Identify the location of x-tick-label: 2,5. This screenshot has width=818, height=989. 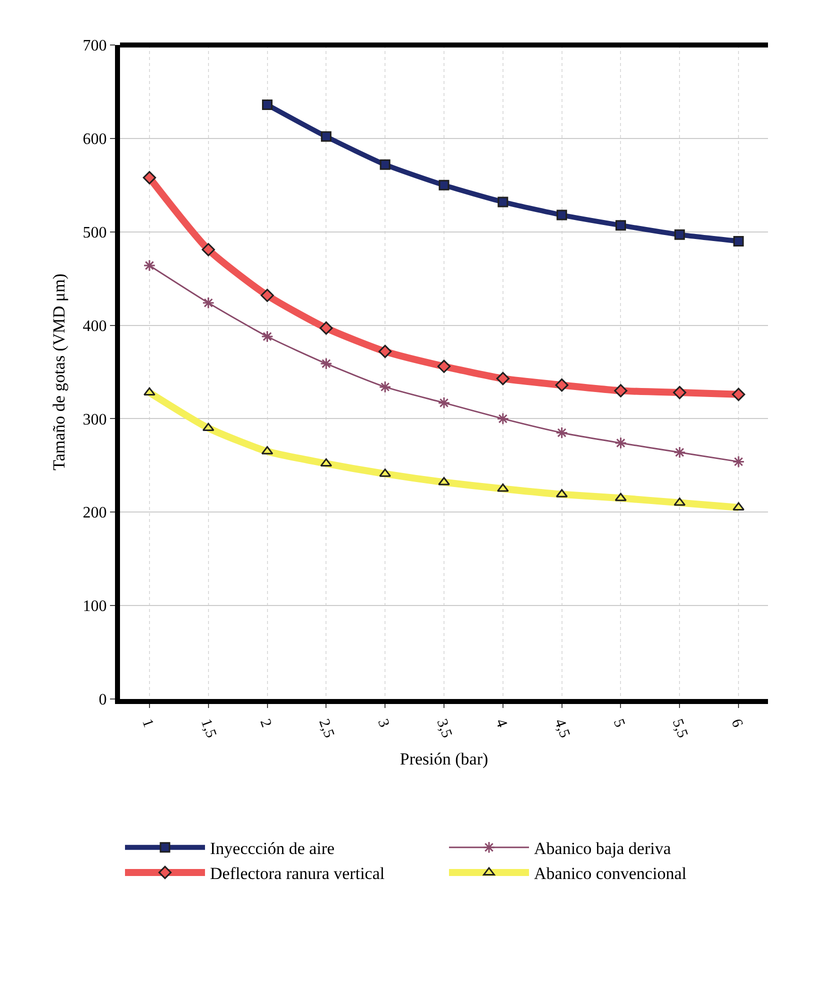
(326, 728).